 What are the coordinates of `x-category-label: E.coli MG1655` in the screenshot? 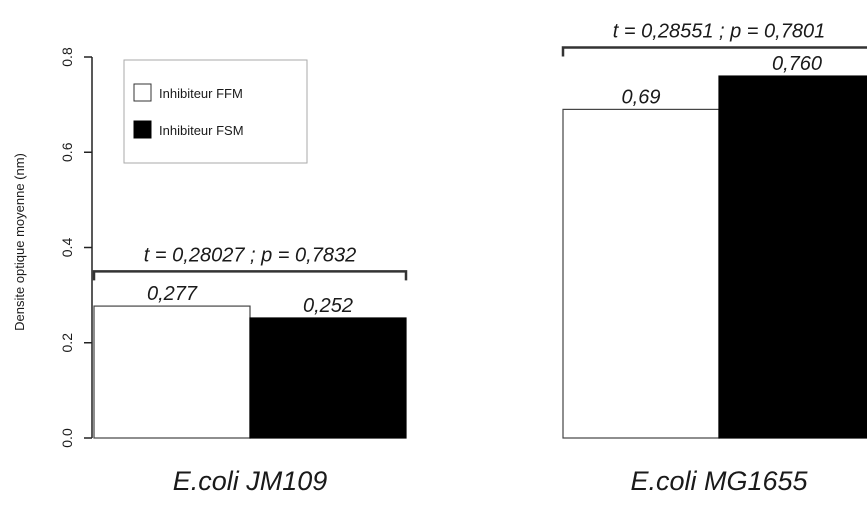 It's located at (719, 481).